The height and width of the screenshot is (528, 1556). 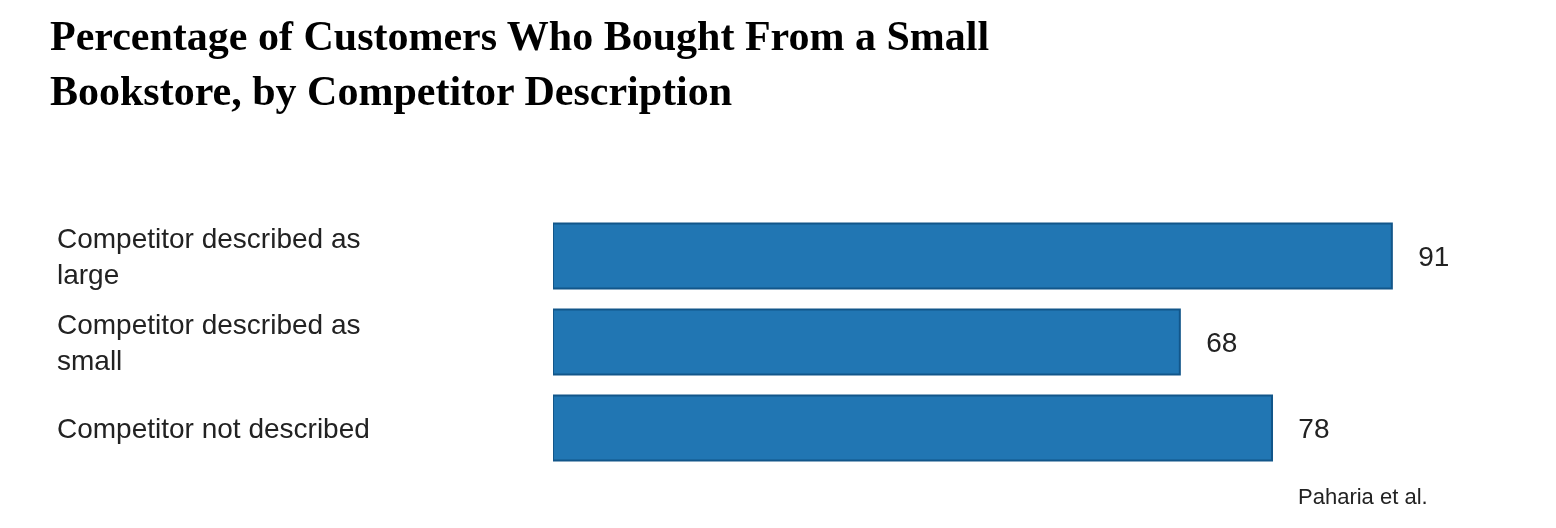 I want to click on data-label: 91, so click(x=1422, y=256).